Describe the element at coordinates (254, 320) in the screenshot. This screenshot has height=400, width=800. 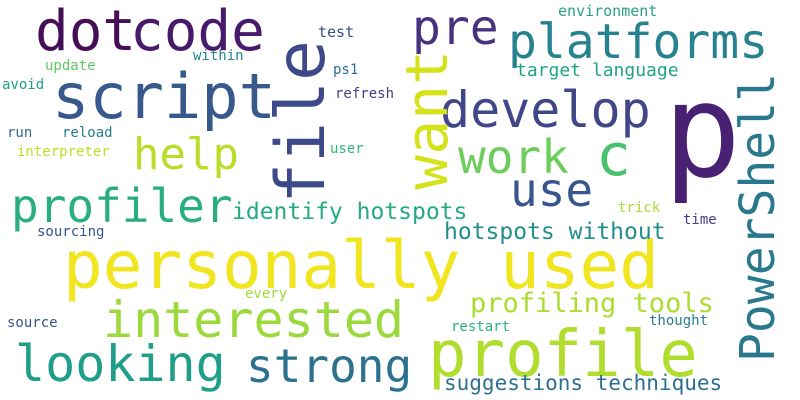
I see `word-interested: interested` at that location.